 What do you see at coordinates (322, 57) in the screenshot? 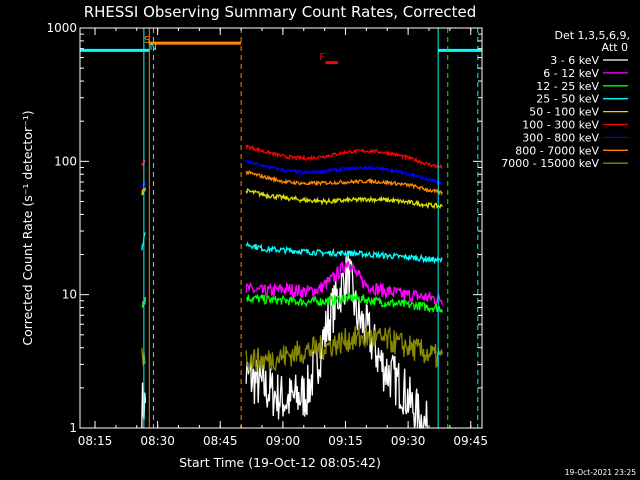
I see `flag-label-f: F` at bounding box center [322, 57].